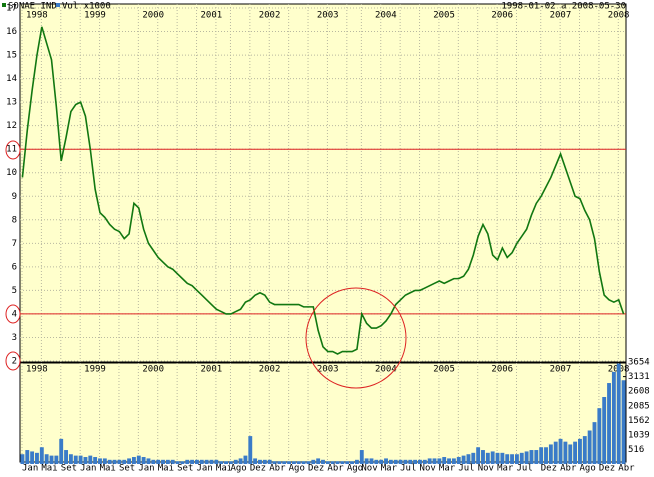  I want to click on y2-tick-label: 1039, so click(639, 435).